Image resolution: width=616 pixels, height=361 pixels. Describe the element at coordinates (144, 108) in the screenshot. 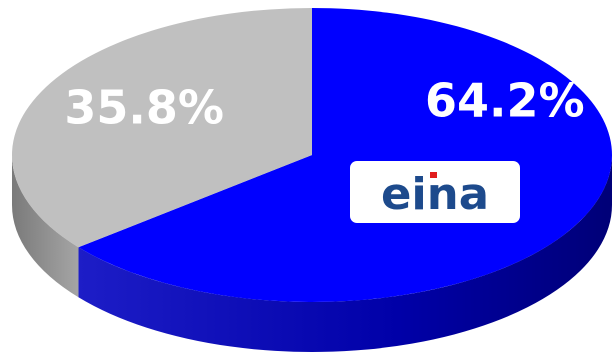

I see `slice-label-2: 35.8%` at that location.